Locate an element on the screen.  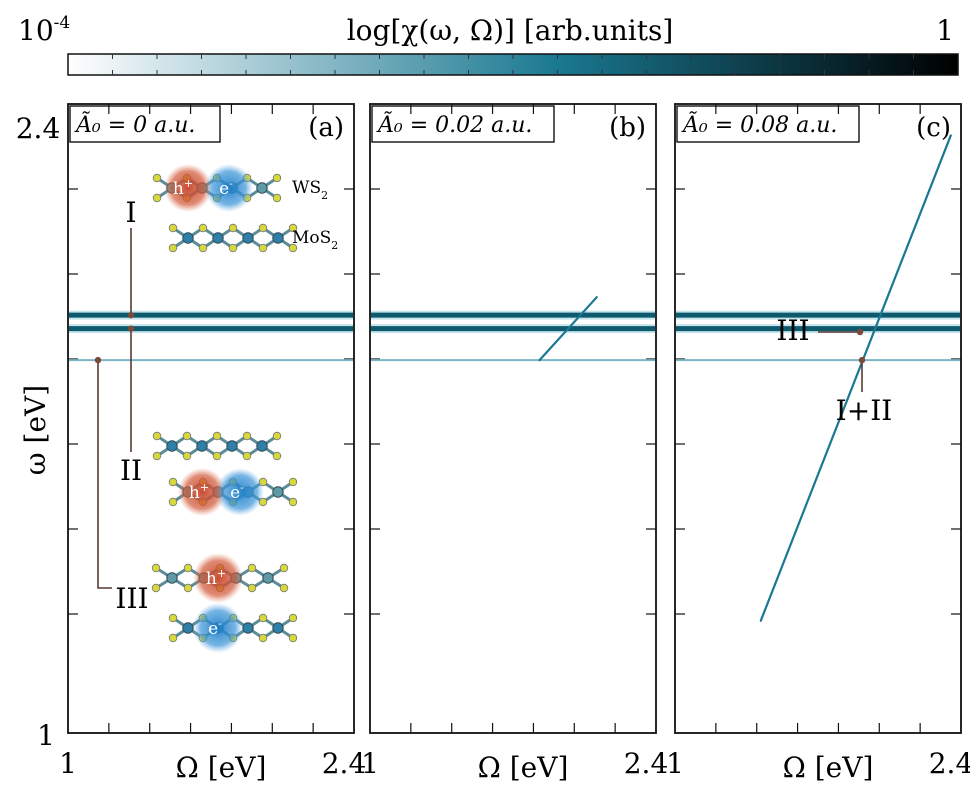
schematic-middle: h+ e- is located at coordinates (225, 473).